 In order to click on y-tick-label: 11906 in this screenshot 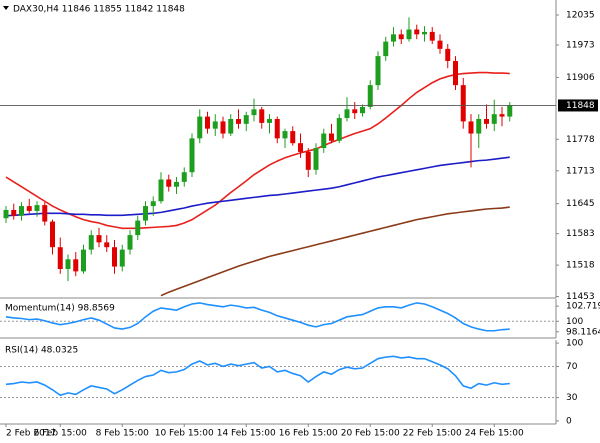, I will do `click(580, 78)`.